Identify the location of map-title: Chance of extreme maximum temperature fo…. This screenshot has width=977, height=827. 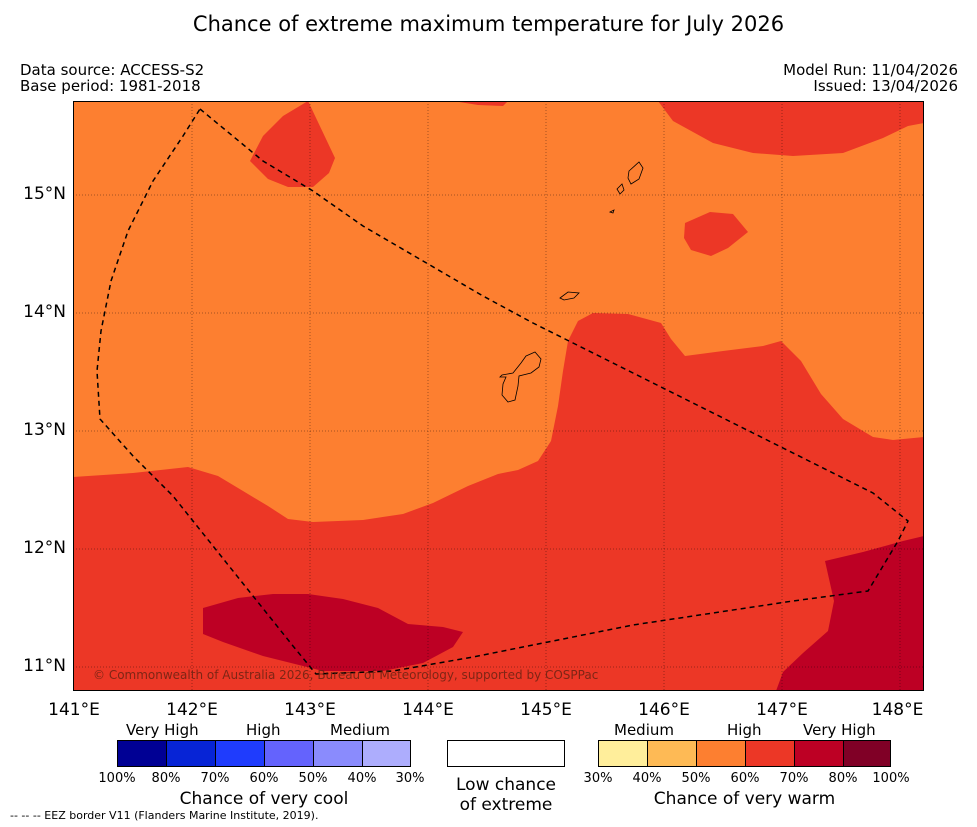
(488, 24).